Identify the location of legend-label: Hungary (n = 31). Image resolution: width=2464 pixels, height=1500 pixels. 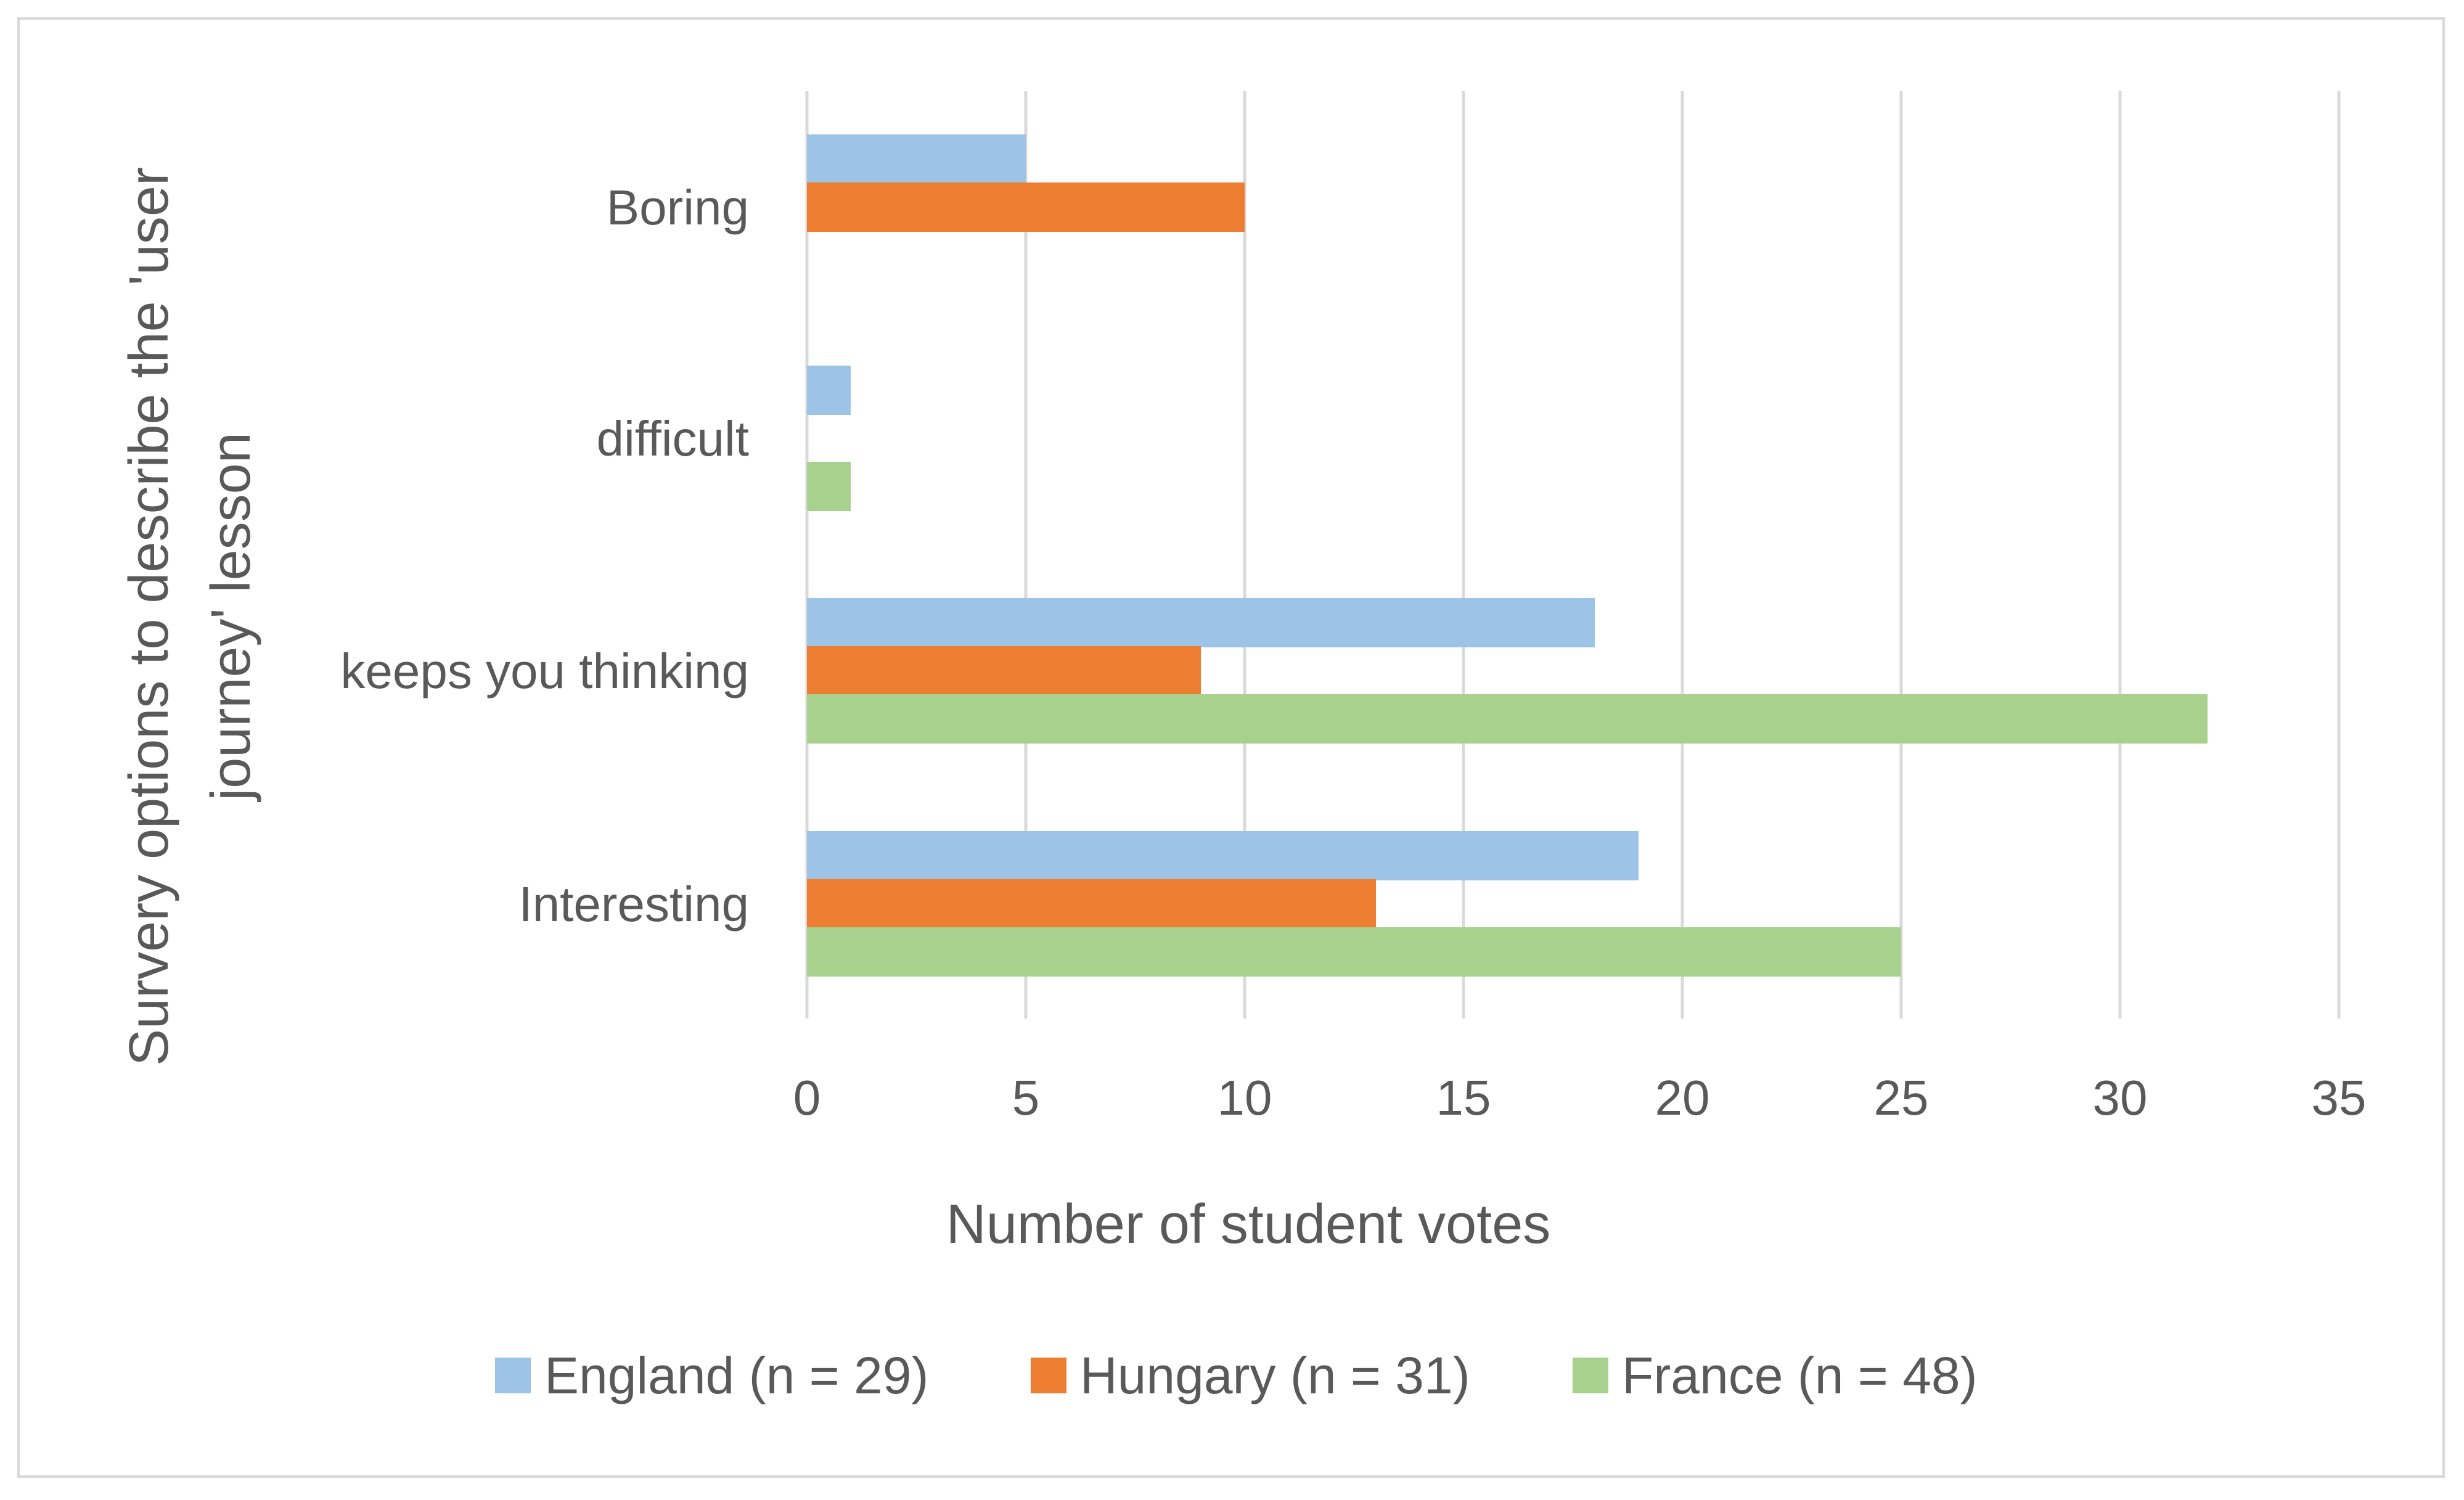
(1275, 1375).